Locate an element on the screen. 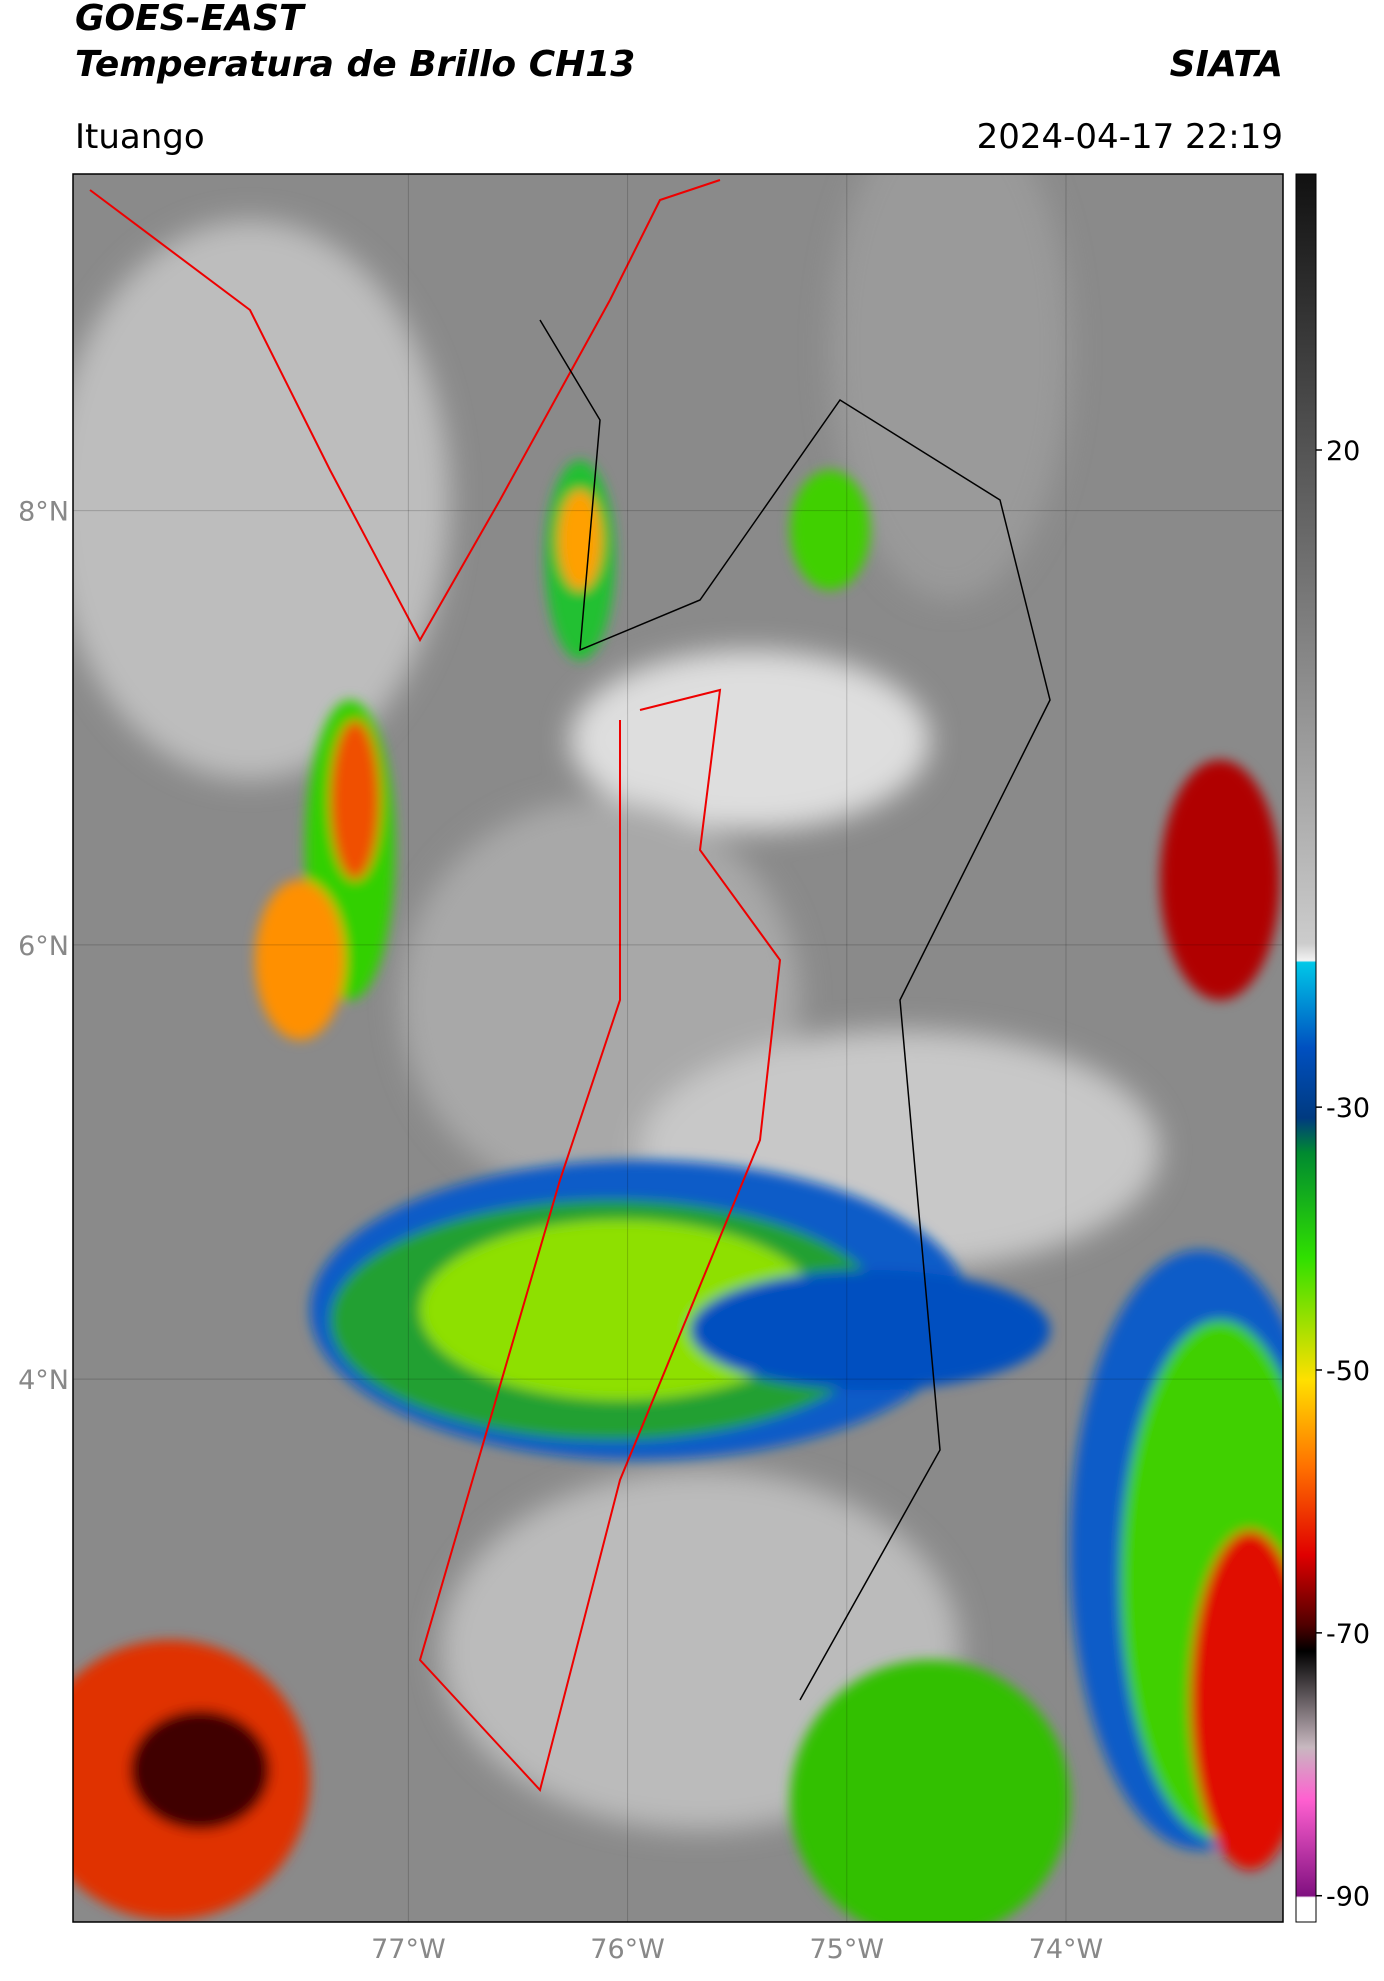  colorbar-tick-label: -50 is located at coordinates (1348, 1371).